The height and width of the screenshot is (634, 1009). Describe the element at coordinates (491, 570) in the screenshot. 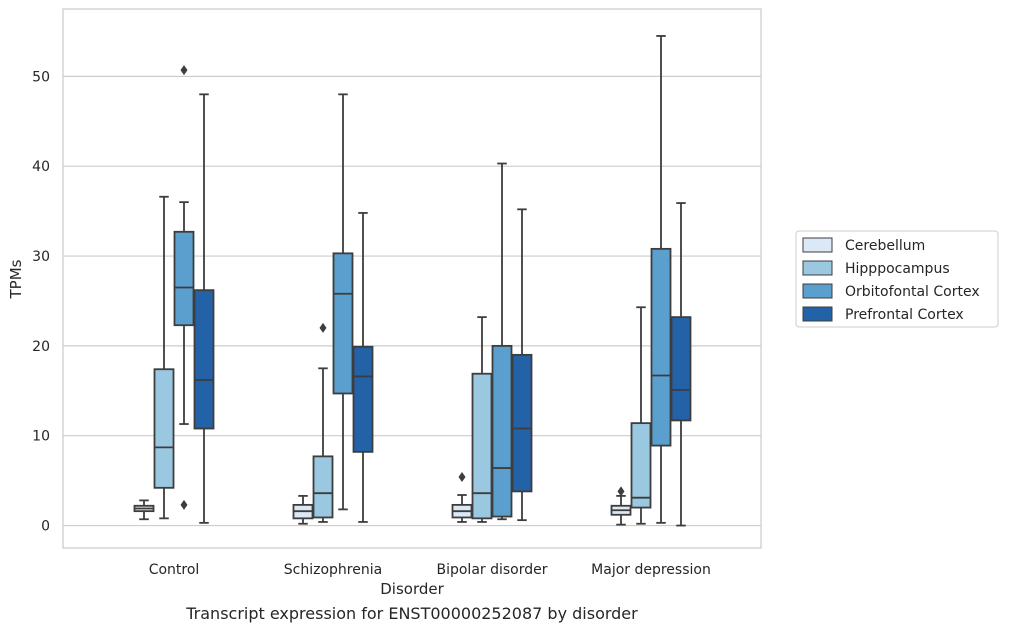

I see `x-tick-label: Bipolar disorder` at that location.